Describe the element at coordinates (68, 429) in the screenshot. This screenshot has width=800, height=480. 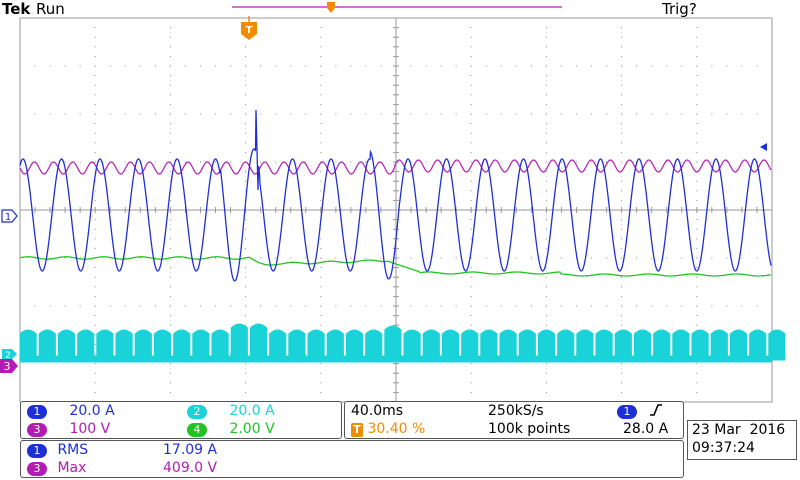
I see `ch3-scale-readout: 3 100 V` at that location.